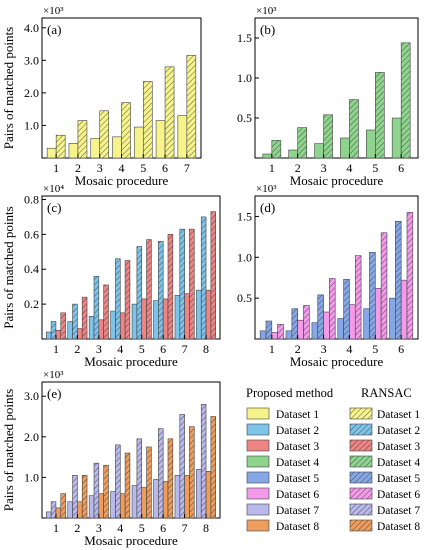 This screenshot has height=550, width=427. What do you see at coordinates (398, 511) in the screenshot?
I see `legend-label-ransac: Dataset 7` at bounding box center [398, 511].